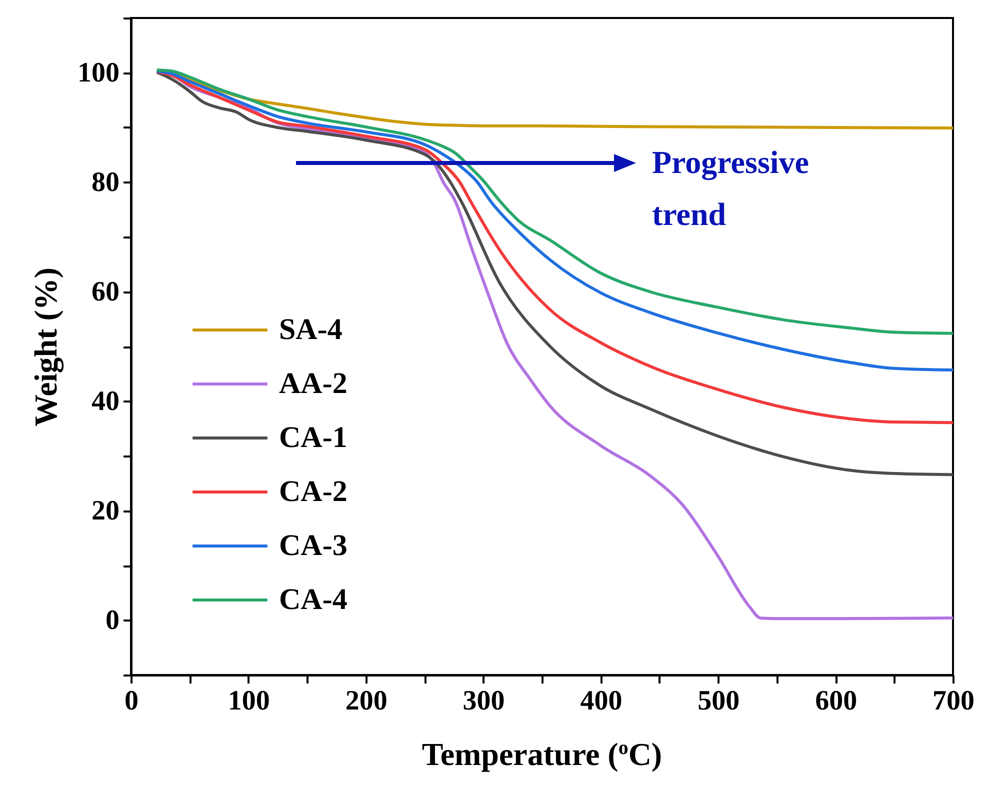 The image size is (987, 787). Describe the element at coordinates (366, 701) in the screenshot. I see `x-tick-label: 200` at that location.